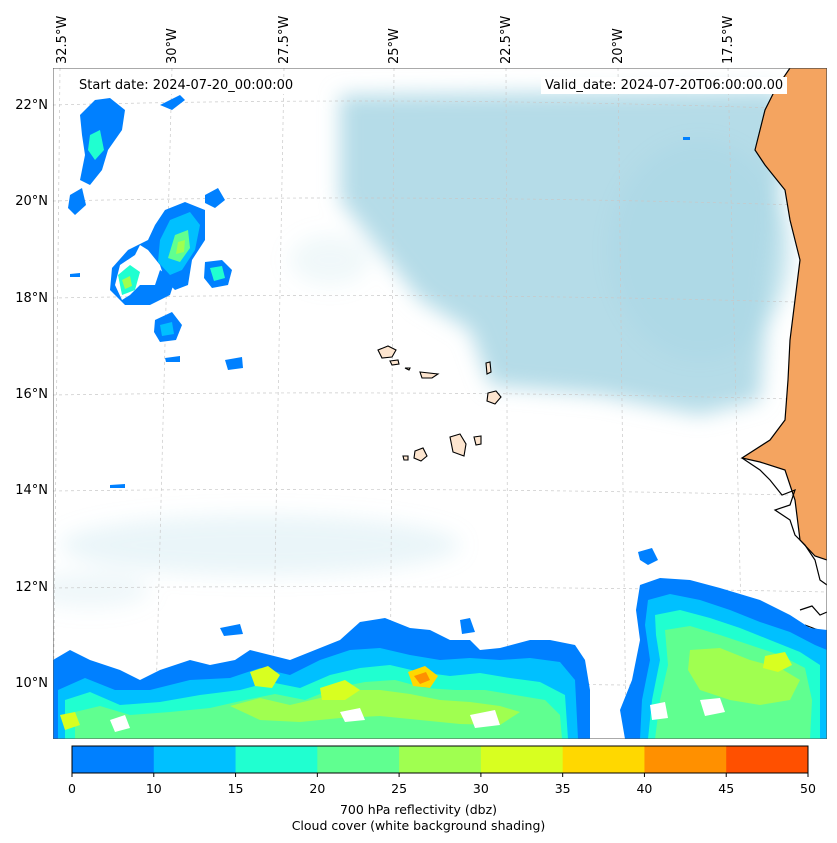  I want to click on cloud-patch-center, so click(330, 260).